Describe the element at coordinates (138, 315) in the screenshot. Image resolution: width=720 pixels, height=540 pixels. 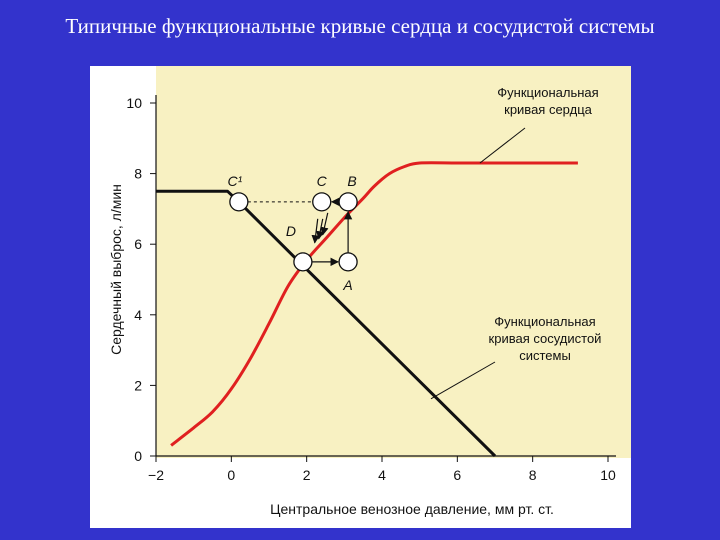
I see `y-tick-label: 4` at that location.